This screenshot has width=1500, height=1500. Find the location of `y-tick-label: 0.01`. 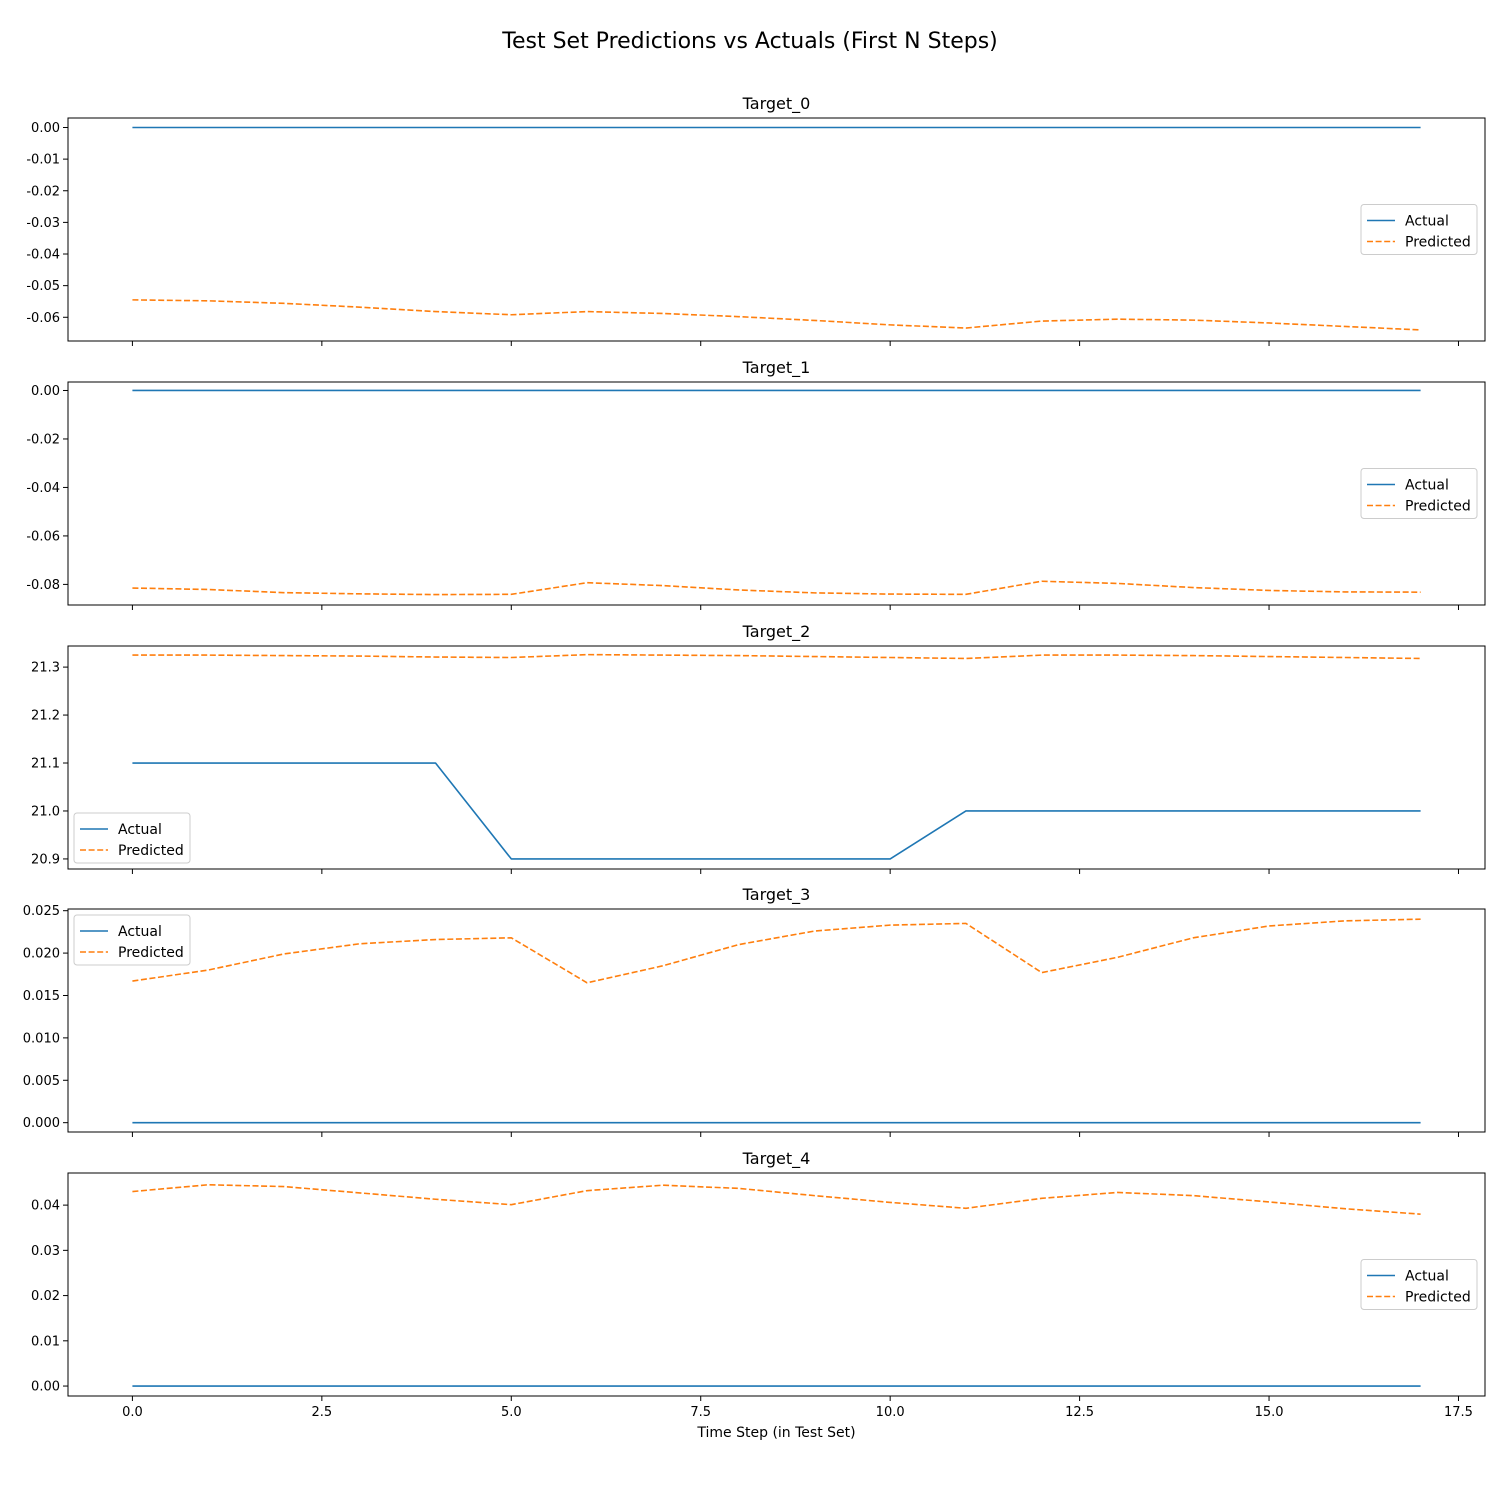

y-tick-label: 0.01 is located at coordinates (45, 1341).